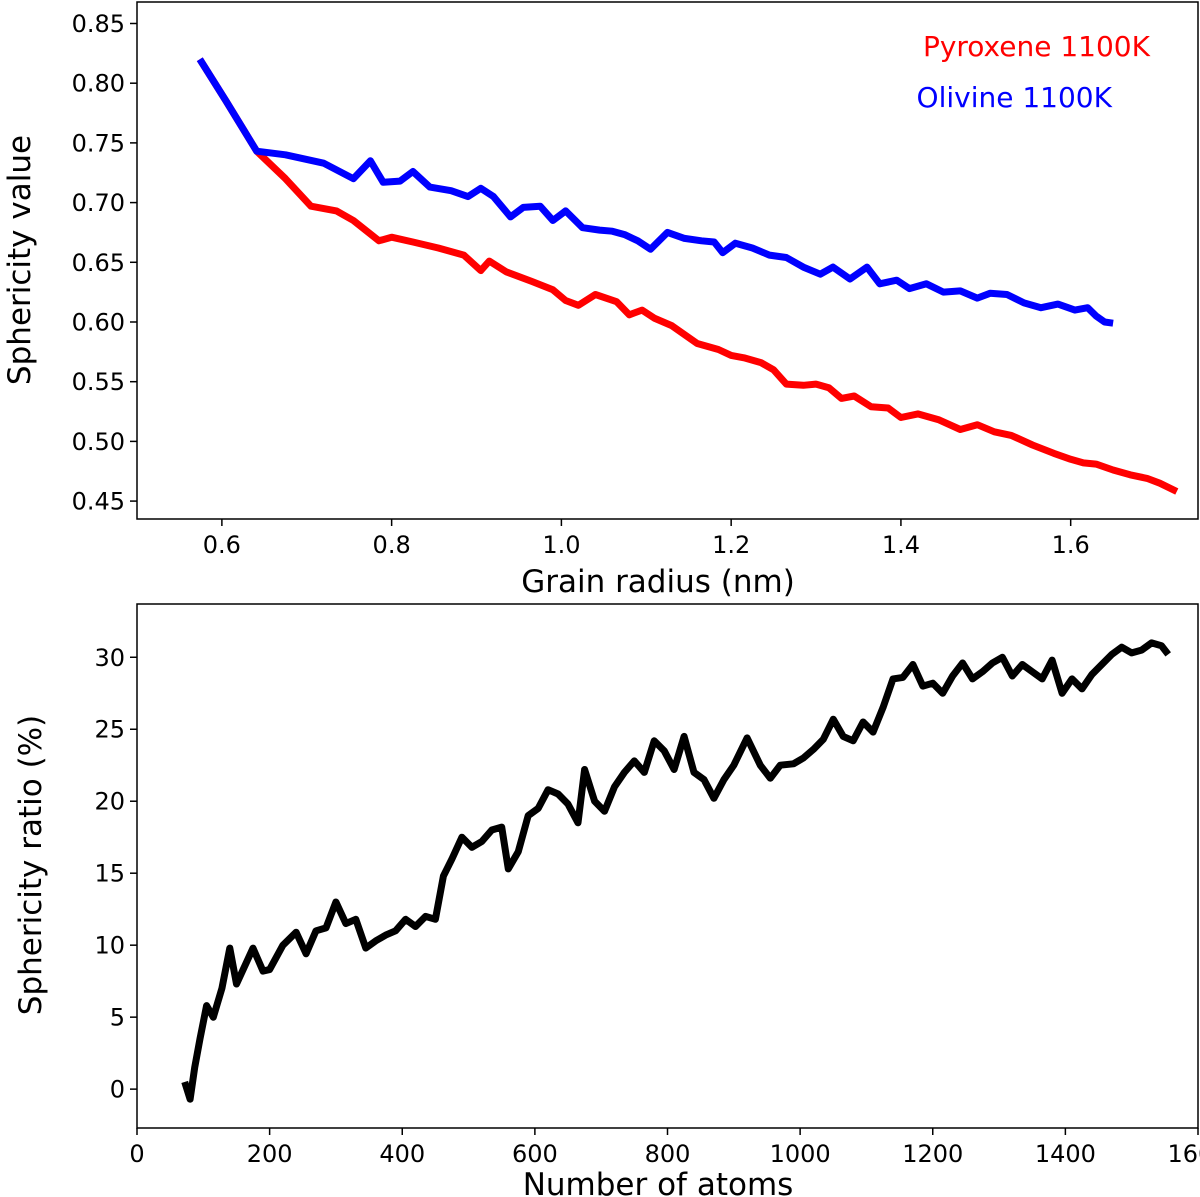  I want to click on top-y-axis-ticks: 0.45 0.50 0.55 0.60 0.65 0.70 0.75 0.80 0.85, so click(104, 263).